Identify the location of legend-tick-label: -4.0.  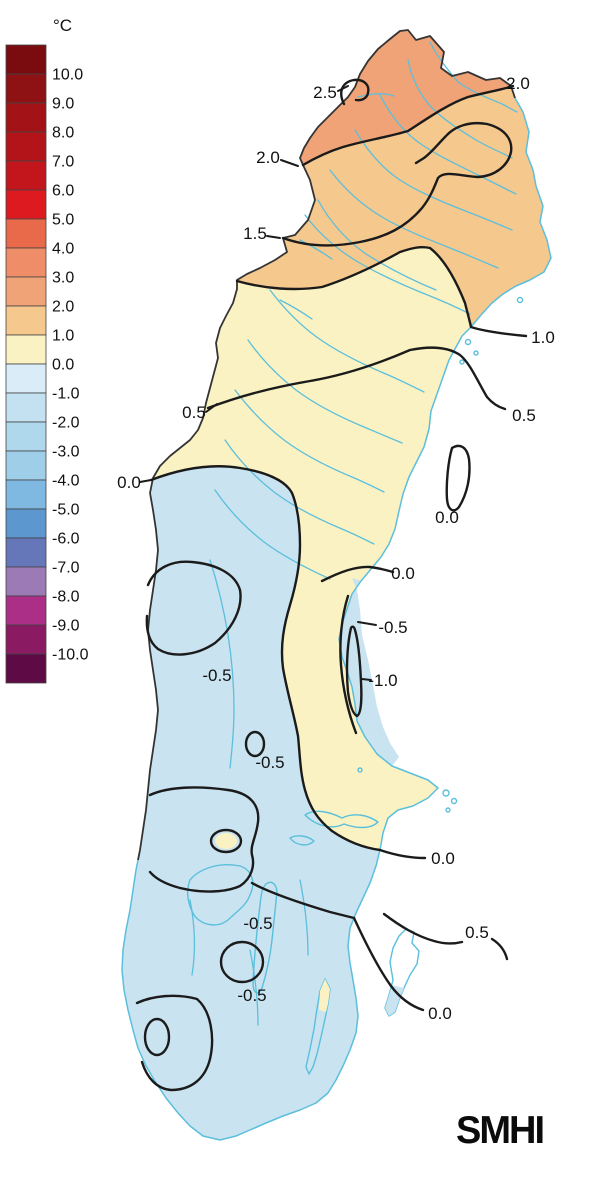
(66, 481).